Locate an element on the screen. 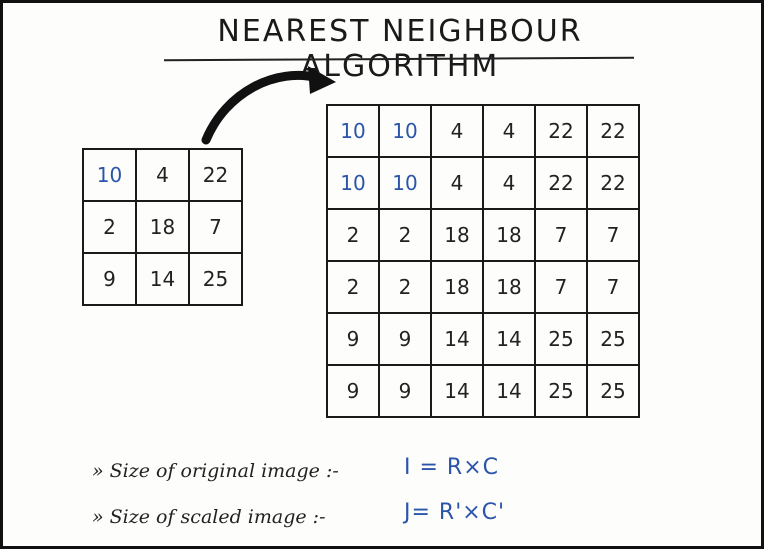 This screenshot has width=764, height=549. scaled-size-formula: J= R'×C' is located at coordinates (455, 512).